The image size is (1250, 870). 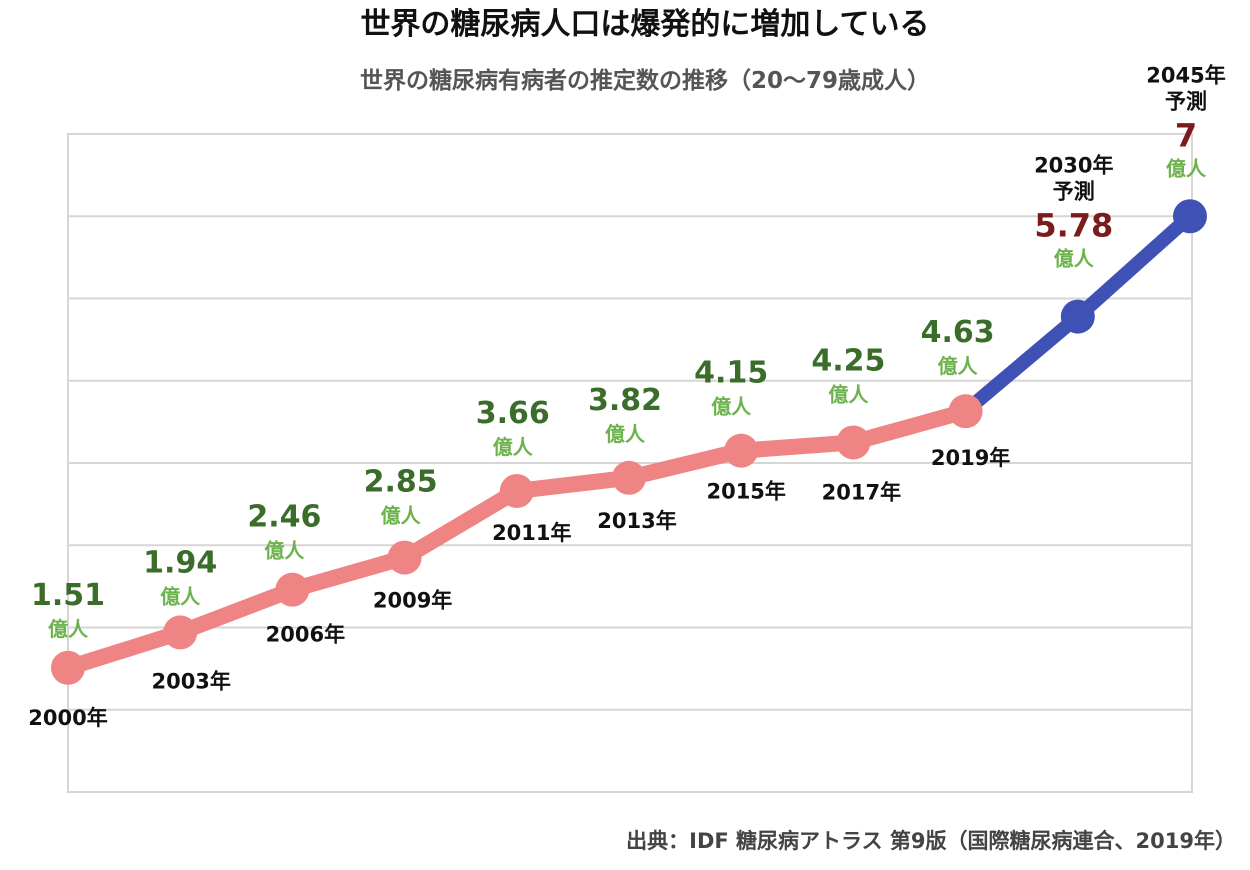 I want to click on value-label: 1.51, so click(x=68, y=595).